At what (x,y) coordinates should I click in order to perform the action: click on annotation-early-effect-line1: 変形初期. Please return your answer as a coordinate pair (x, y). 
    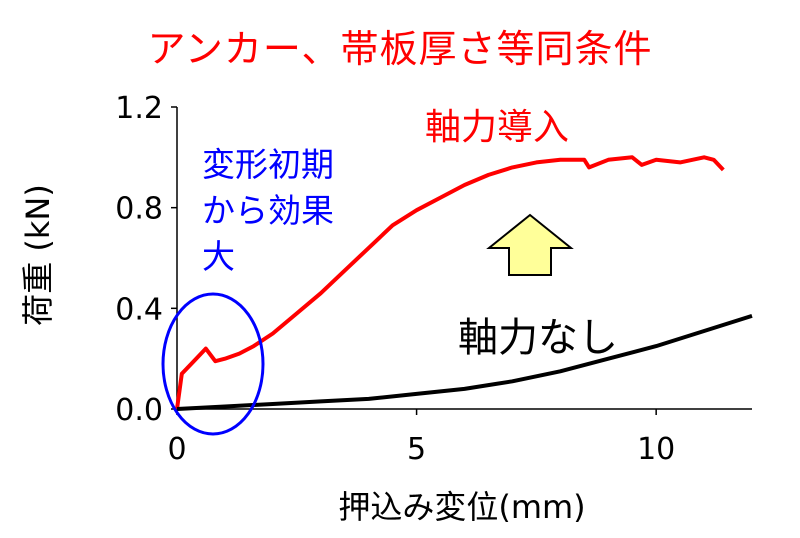
    Looking at the image, I should click on (268, 164).